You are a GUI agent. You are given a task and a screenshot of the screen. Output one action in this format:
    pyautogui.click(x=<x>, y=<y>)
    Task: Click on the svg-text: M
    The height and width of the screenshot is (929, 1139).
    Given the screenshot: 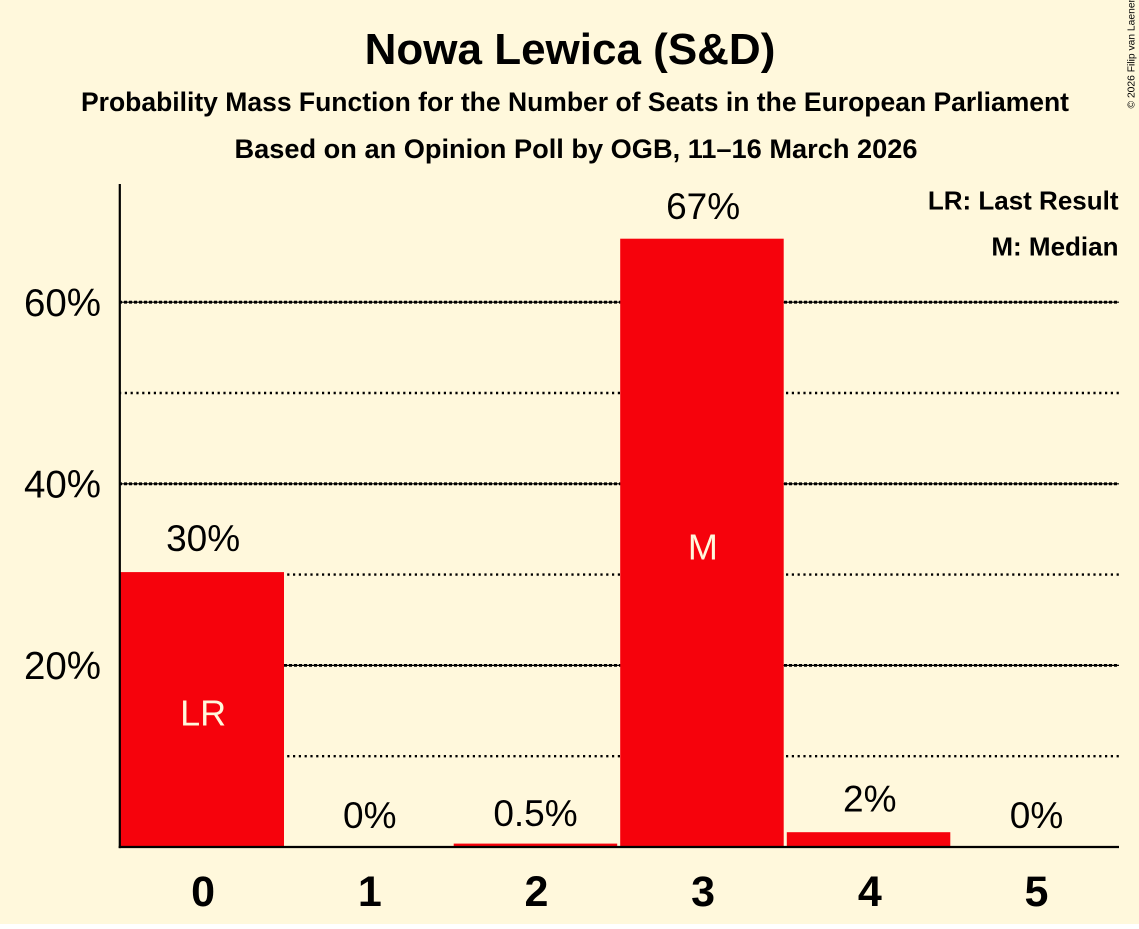 What is the action you would take?
    pyautogui.click(x=703, y=546)
    